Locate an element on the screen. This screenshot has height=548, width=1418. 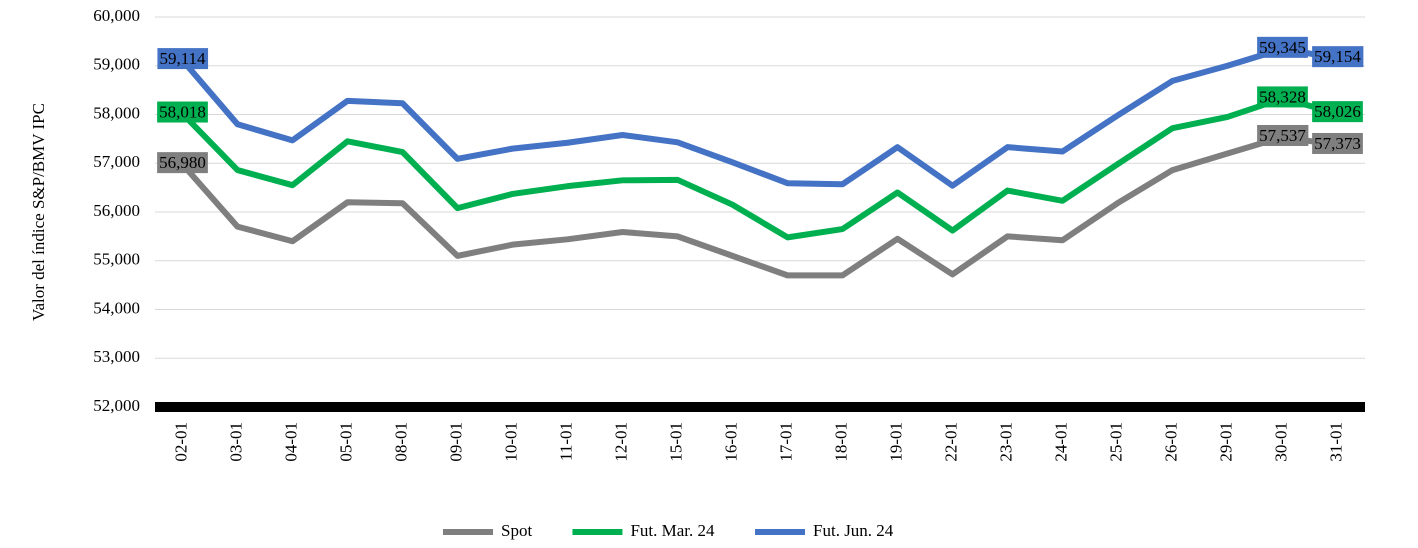
x-tick-label: 19-01 is located at coordinates (895, 442).